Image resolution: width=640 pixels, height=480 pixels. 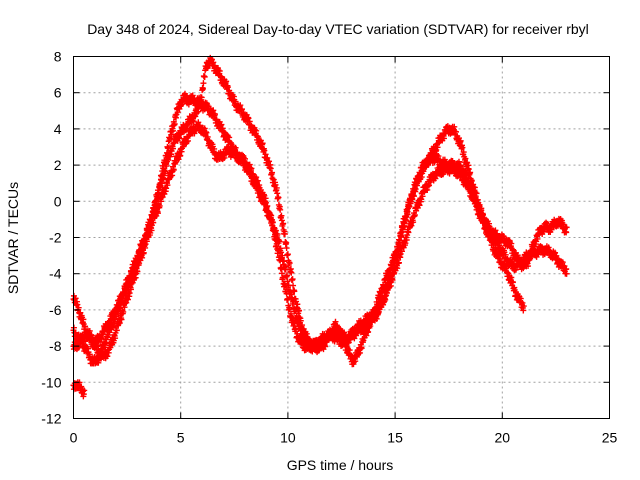 I want to click on x-tick-label: 5, so click(x=181, y=438).